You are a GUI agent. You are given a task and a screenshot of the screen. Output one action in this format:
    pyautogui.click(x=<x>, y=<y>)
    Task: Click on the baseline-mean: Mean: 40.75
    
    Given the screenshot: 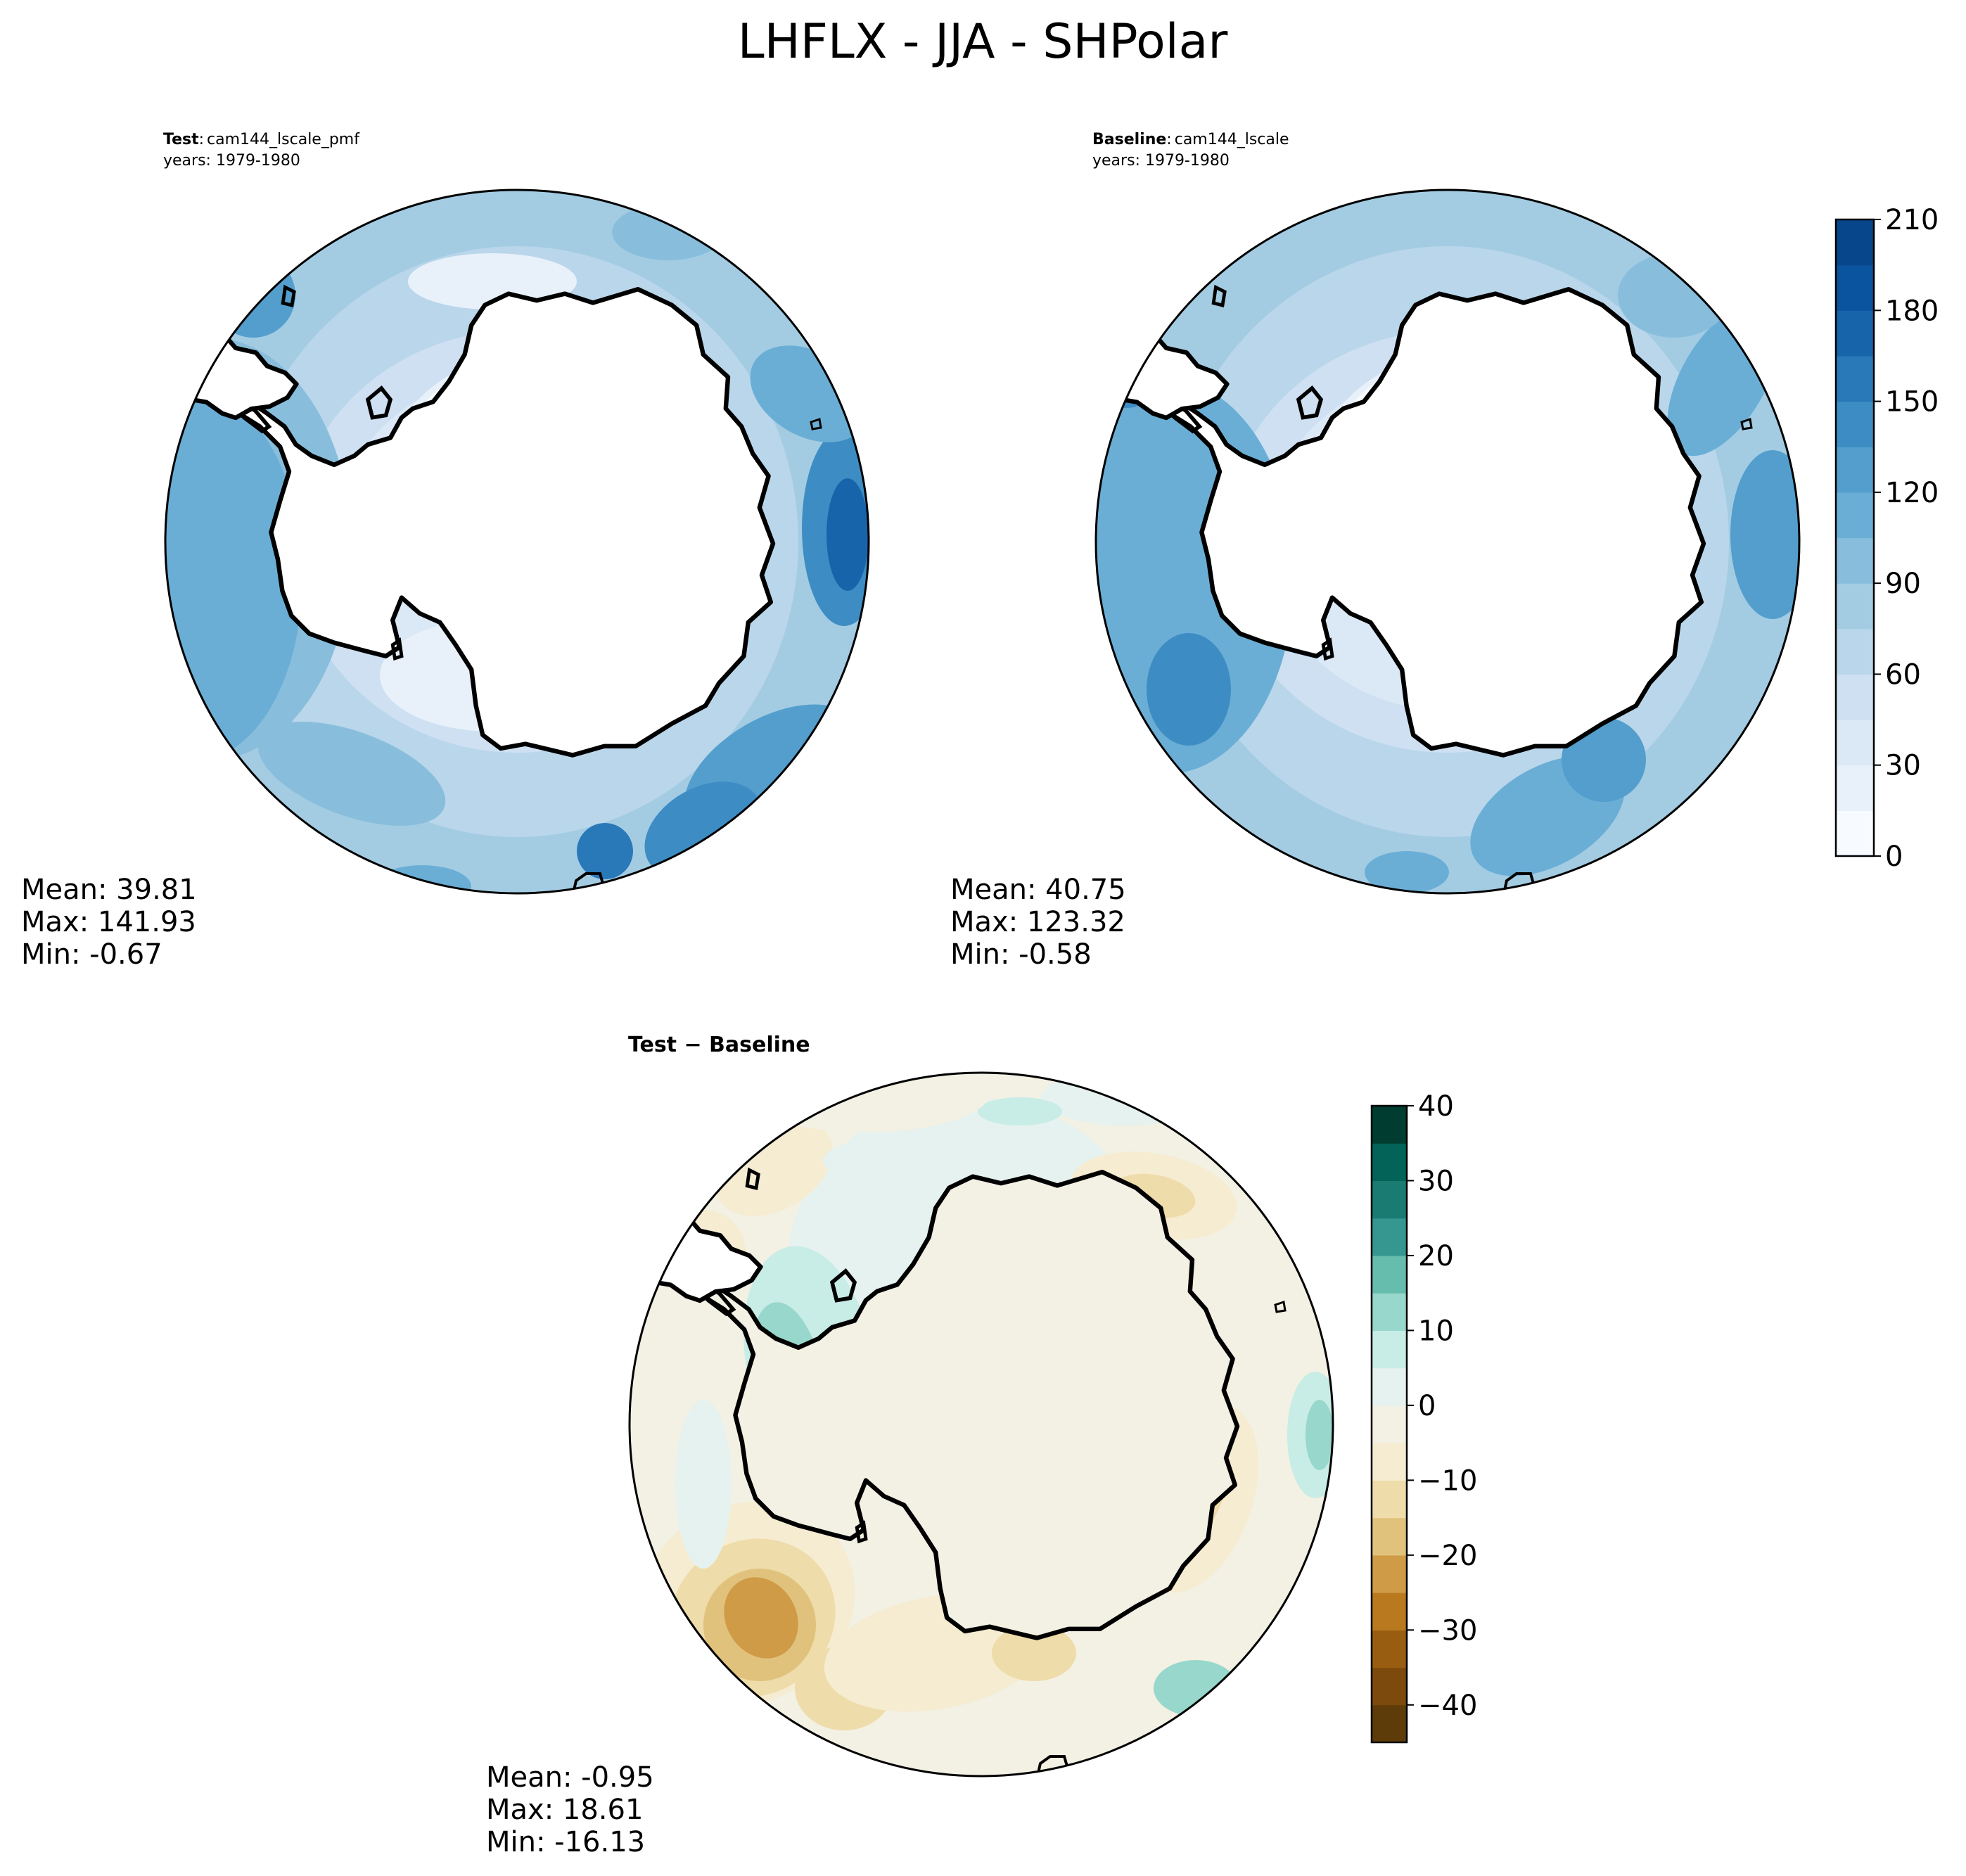 What is the action you would take?
    pyautogui.click(x=1038, y=890)
    